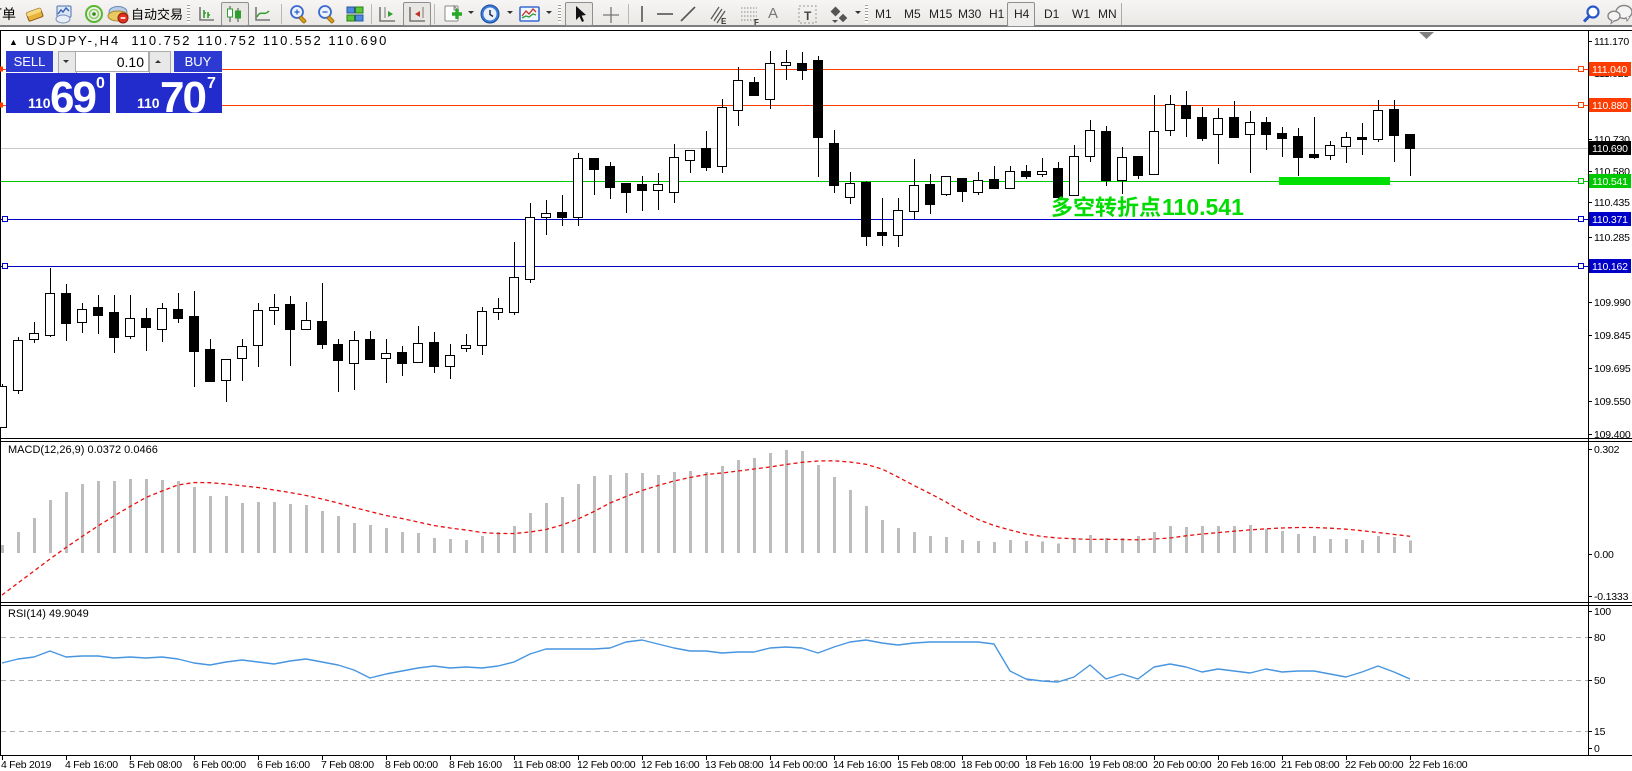  I want to click on svg-text: 110.435, so click(1612, 203).